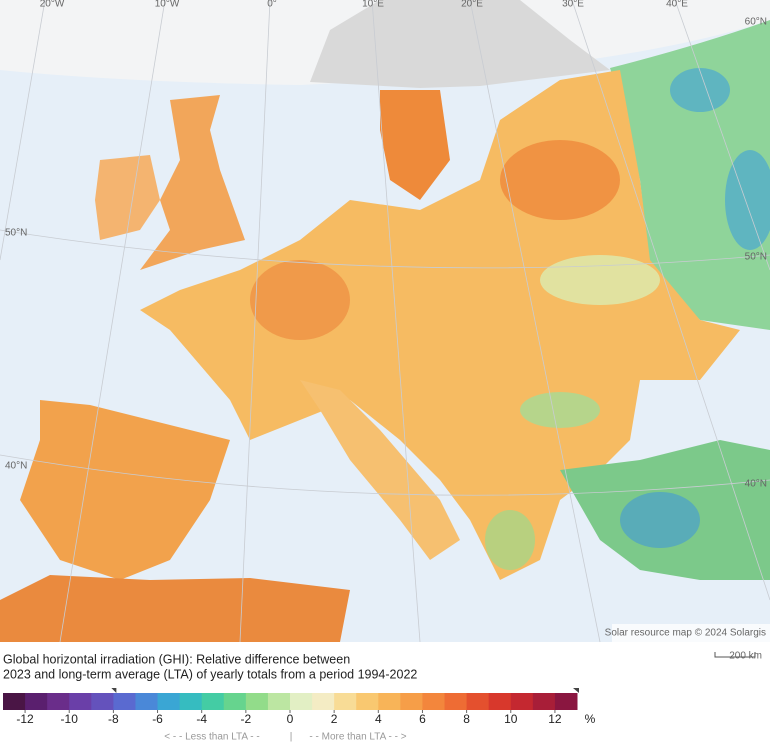 This screenshot has height=748, width=770. Describe the element at coordinates (175, 608) in the screenshot. I see `north-africa` at that location.